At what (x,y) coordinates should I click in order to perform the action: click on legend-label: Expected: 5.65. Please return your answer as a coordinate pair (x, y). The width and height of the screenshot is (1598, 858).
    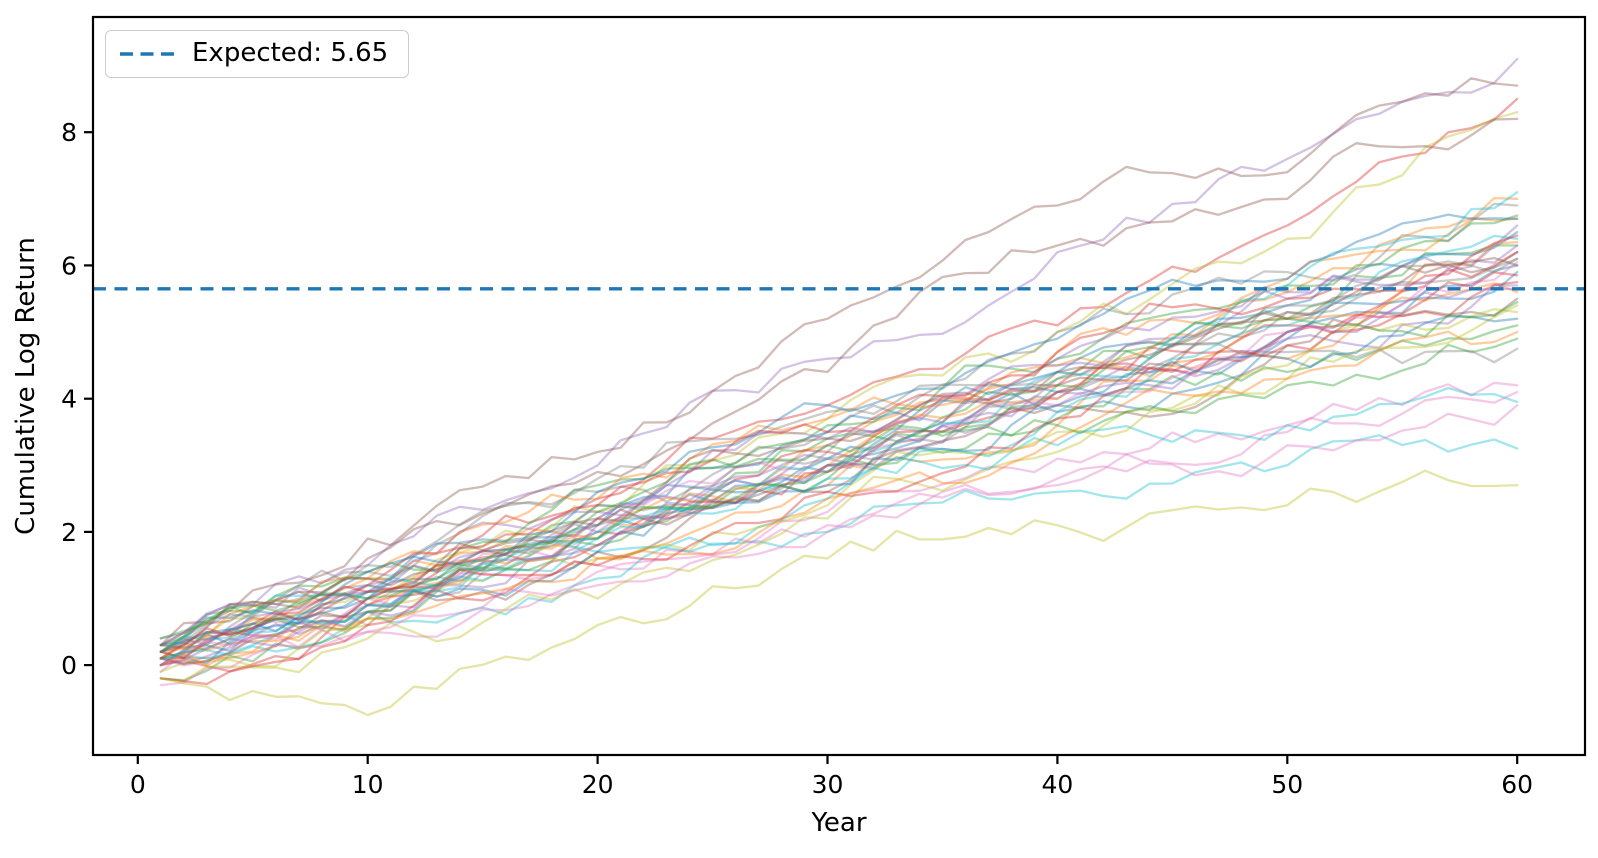
    Looking at the image, I should click on (290, 53).